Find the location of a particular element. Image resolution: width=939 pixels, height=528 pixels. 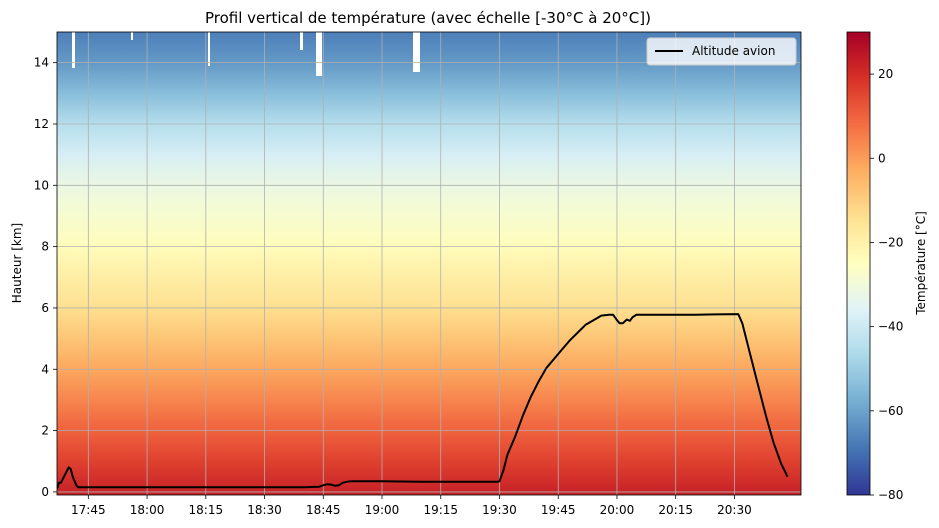

colorbar-tick-label: 20 is located at coordinates (885, 74).